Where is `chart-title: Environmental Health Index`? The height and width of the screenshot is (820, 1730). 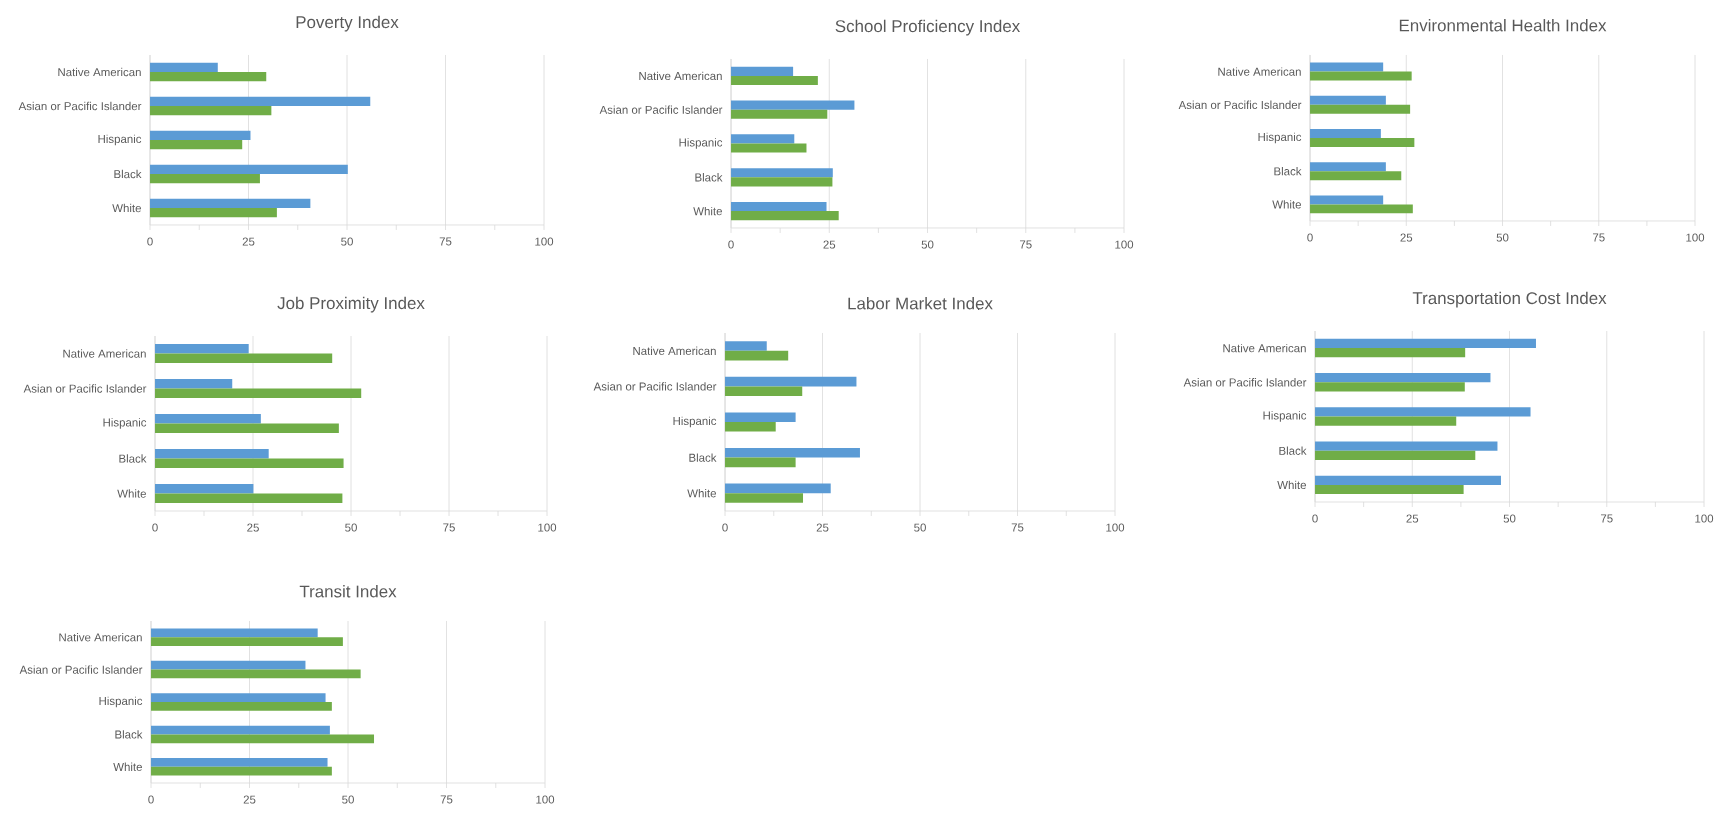
chart-title: Environmental Health Index is located at coordinates (1503, 25).